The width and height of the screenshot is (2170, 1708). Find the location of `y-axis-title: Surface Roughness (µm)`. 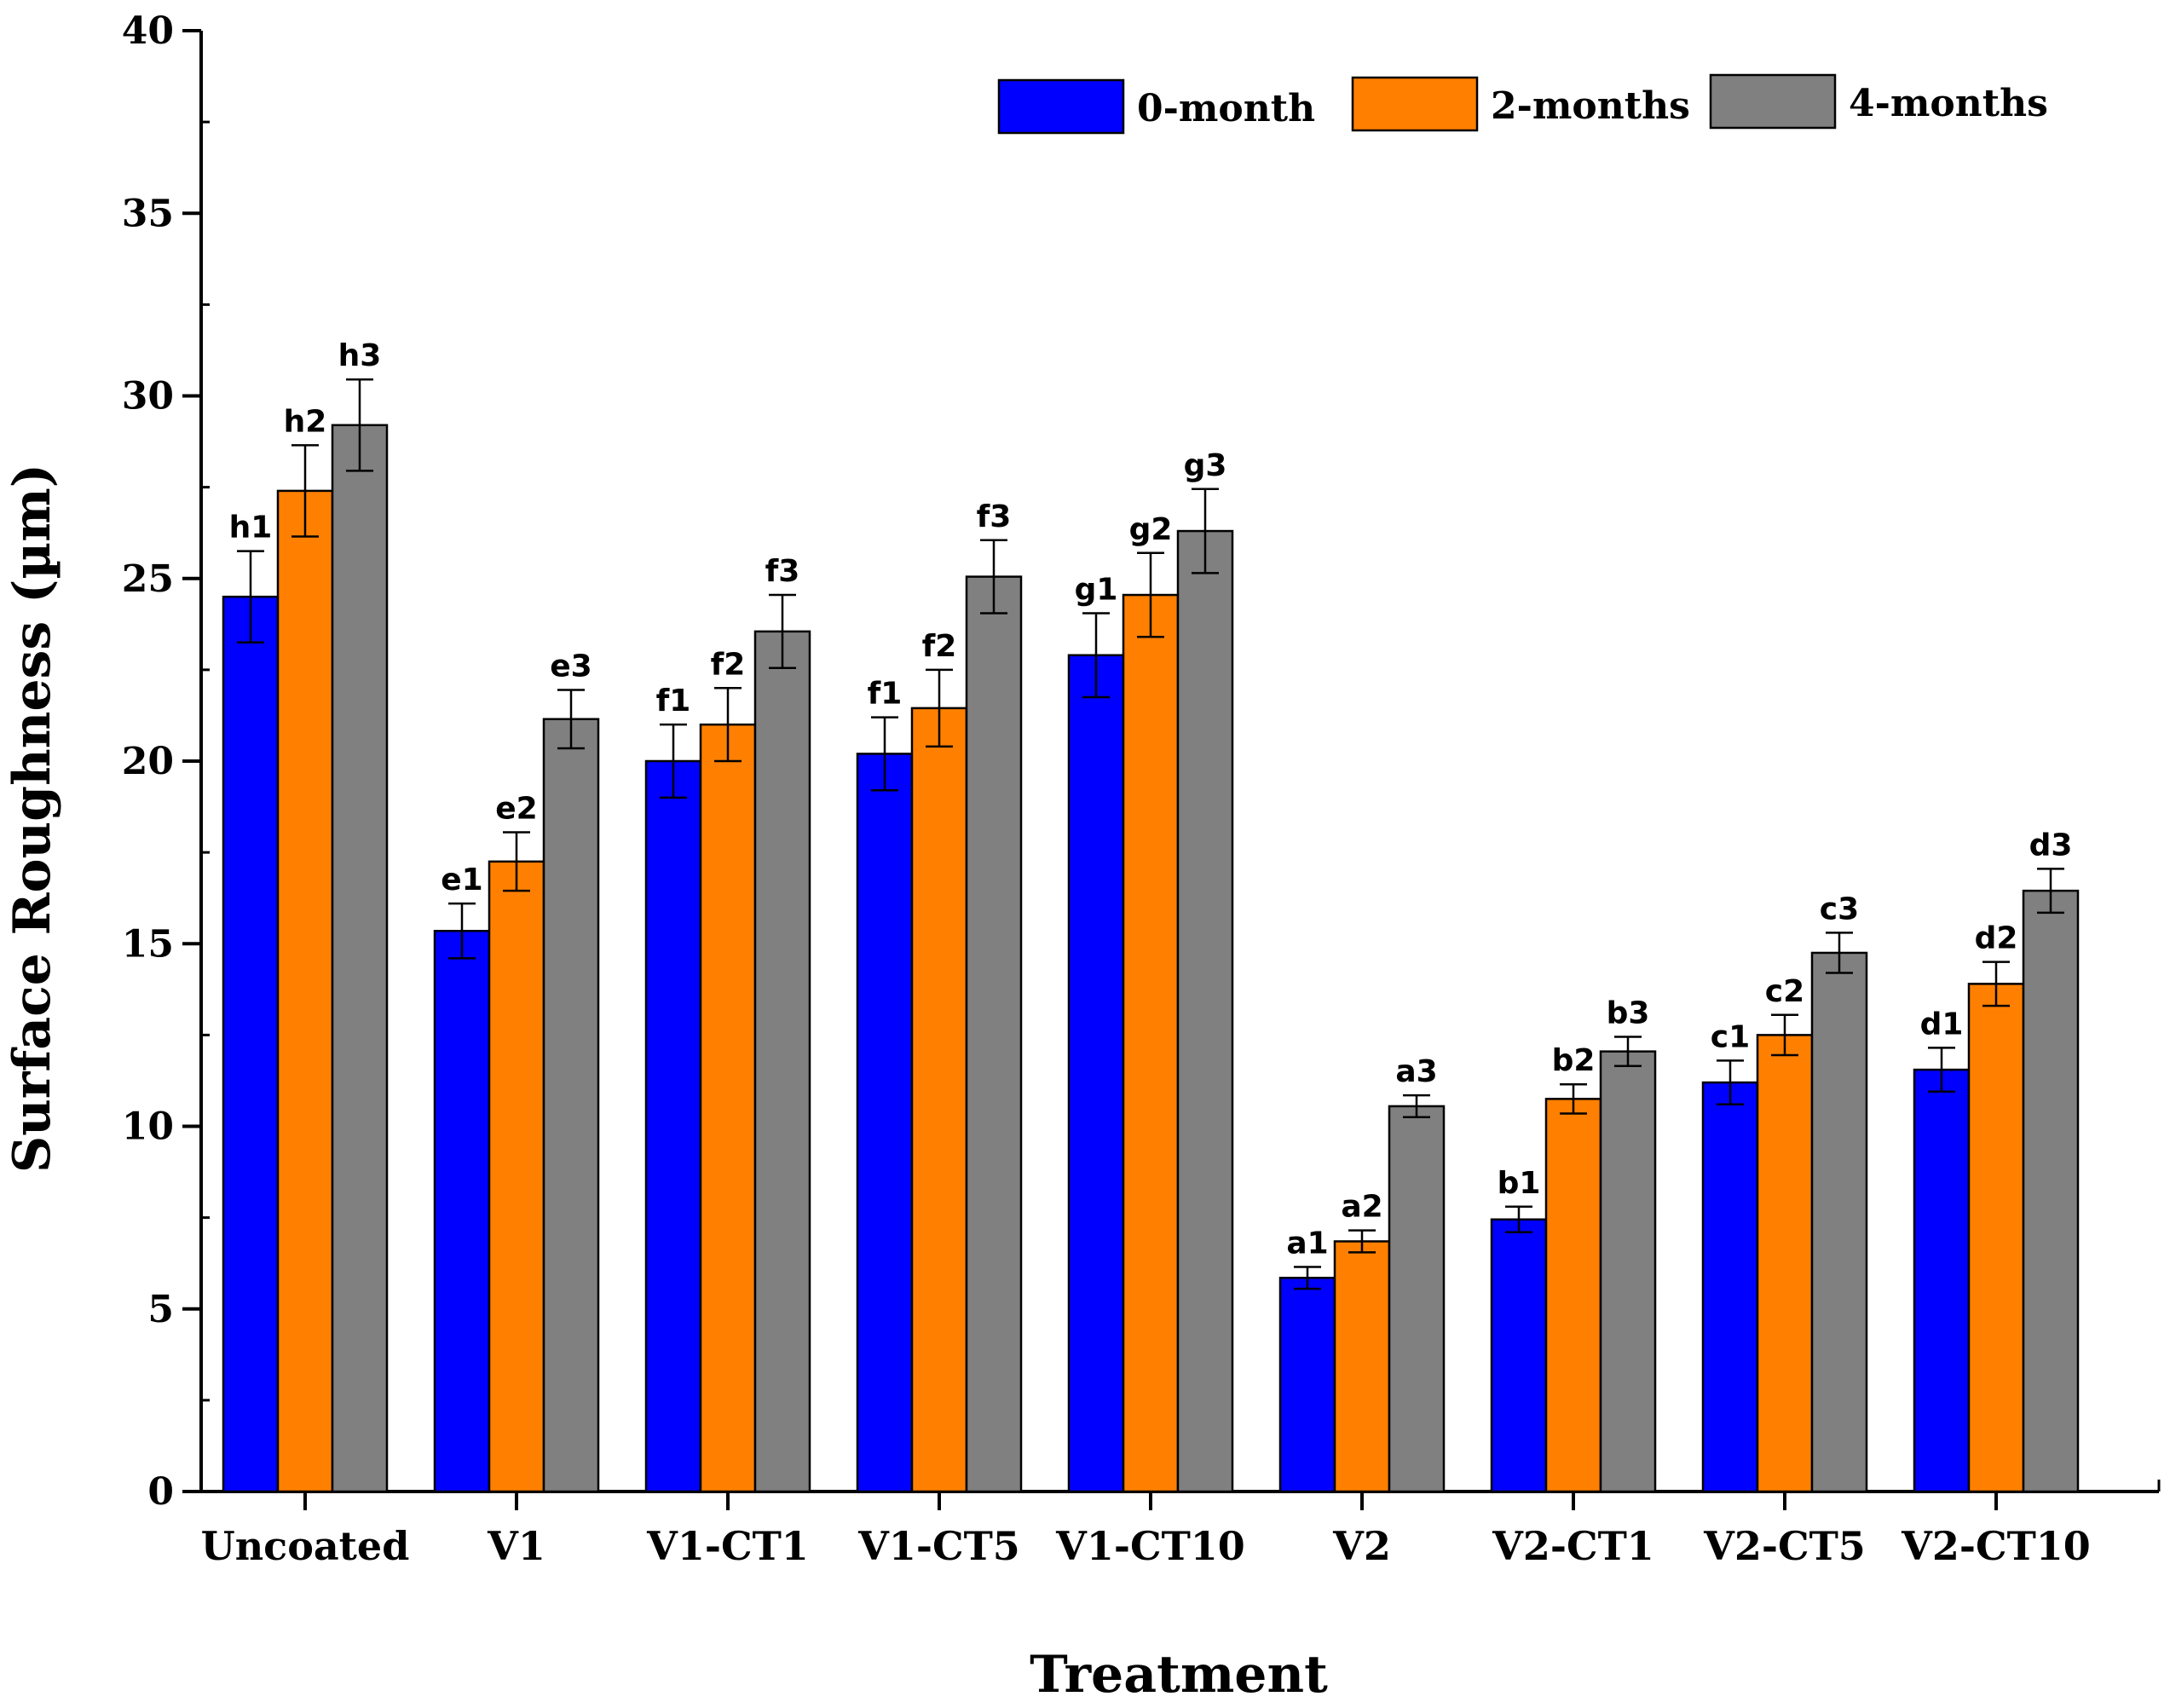

y-axis-title: Surface Roughness (µm) is located at coordinates (32, 818).